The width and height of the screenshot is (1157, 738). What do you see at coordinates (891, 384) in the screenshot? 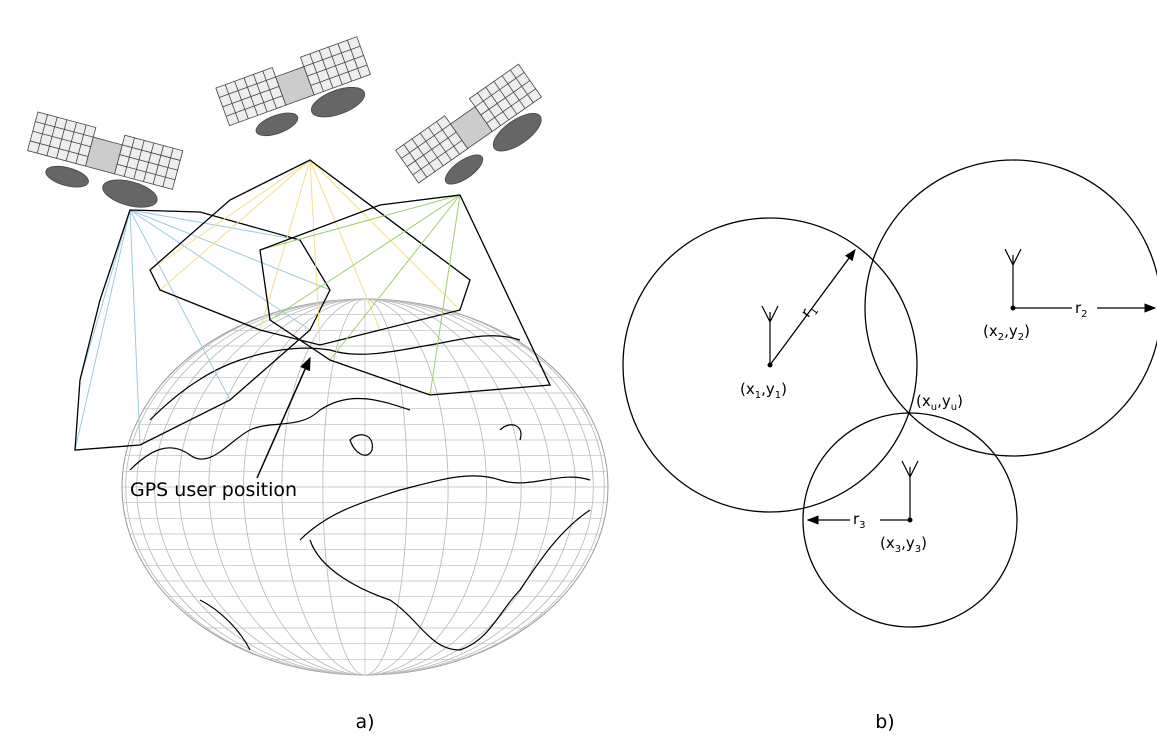
I see `antennas` at bounding box center [891, 384].